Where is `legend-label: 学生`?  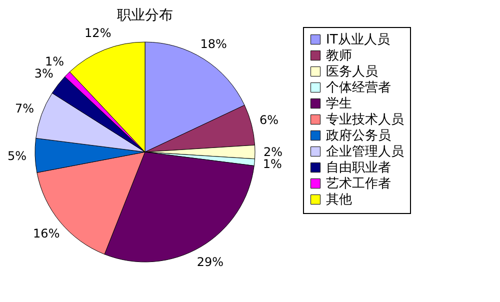
legend-label: 学生 is located at coordinates (339, 104).